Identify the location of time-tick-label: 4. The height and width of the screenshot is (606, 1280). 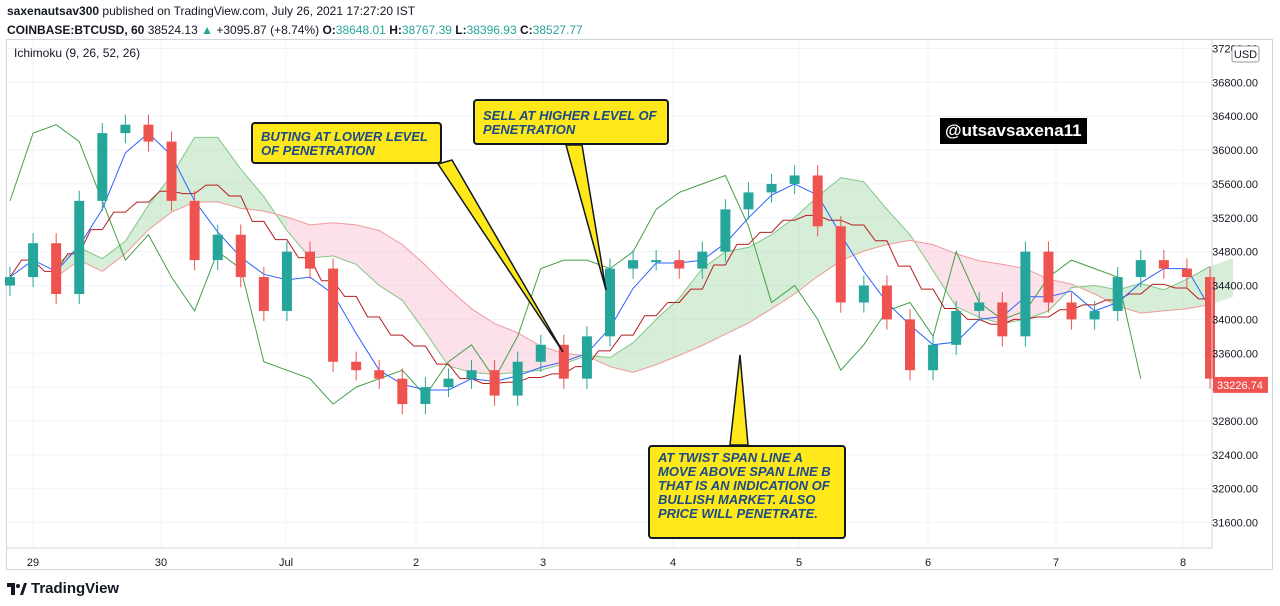
(673, 563).